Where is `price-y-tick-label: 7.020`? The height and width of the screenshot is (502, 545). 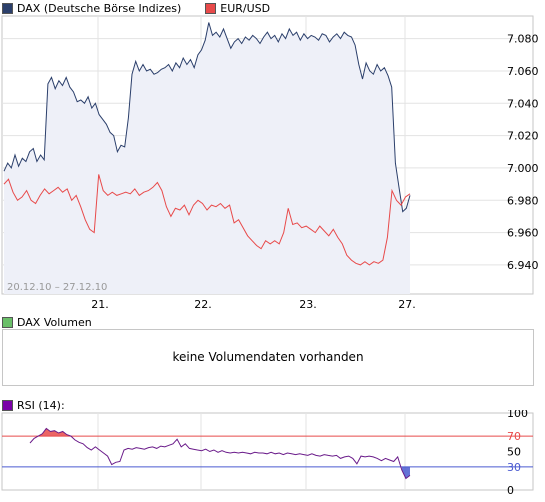
price-y-tick-label: 7.020 is located at coordinates (523, 136).